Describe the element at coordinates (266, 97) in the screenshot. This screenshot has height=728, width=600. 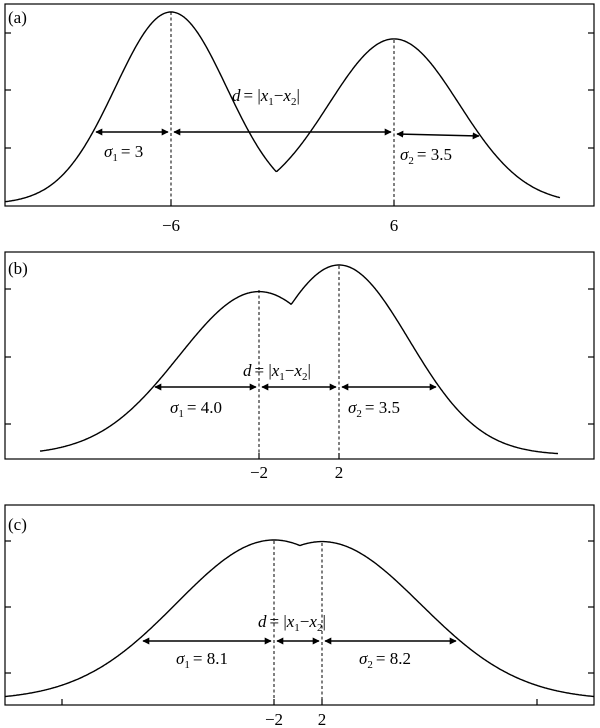
I see `panel-a-d-label: d = |x1−x2|` at that location.